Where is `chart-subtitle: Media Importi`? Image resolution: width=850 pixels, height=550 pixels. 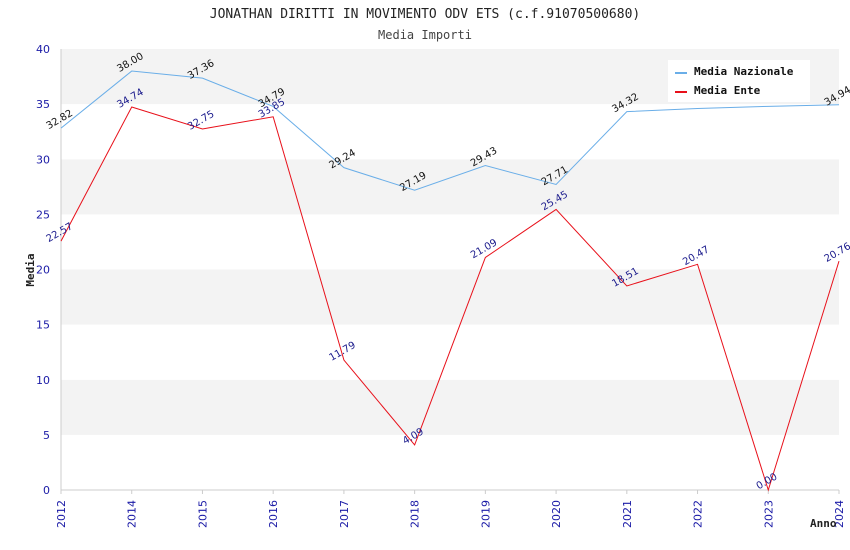 chart-subtitle: Media Importi is located at coordinates (425, 35).